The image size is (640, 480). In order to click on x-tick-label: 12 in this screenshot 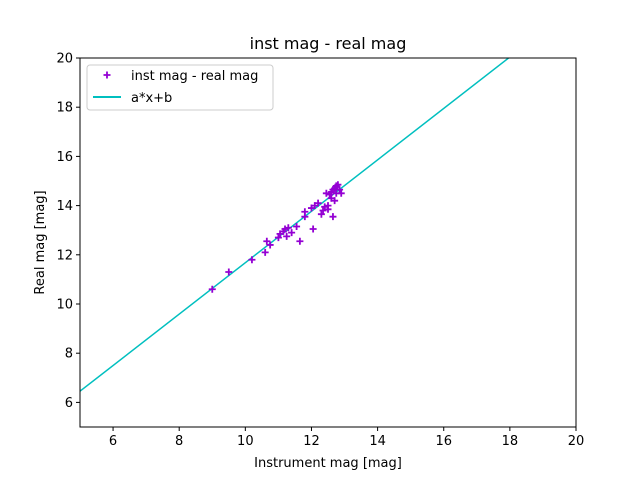, I will do `click(311, 441)`.